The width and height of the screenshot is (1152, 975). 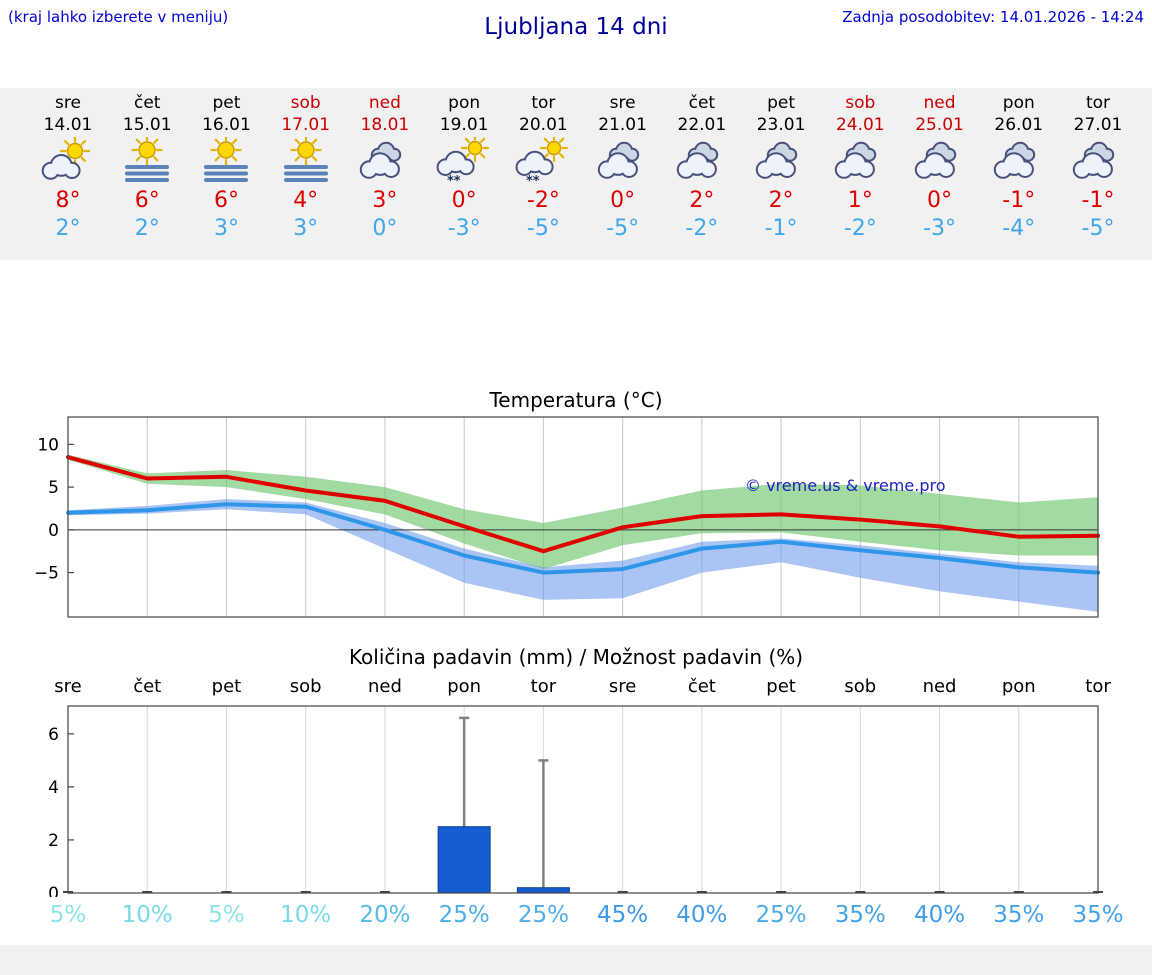 What do you see at coordinates (306, 200) in the screenshot?
I see `high-temp: 4°` at bounding box center [306, 200].